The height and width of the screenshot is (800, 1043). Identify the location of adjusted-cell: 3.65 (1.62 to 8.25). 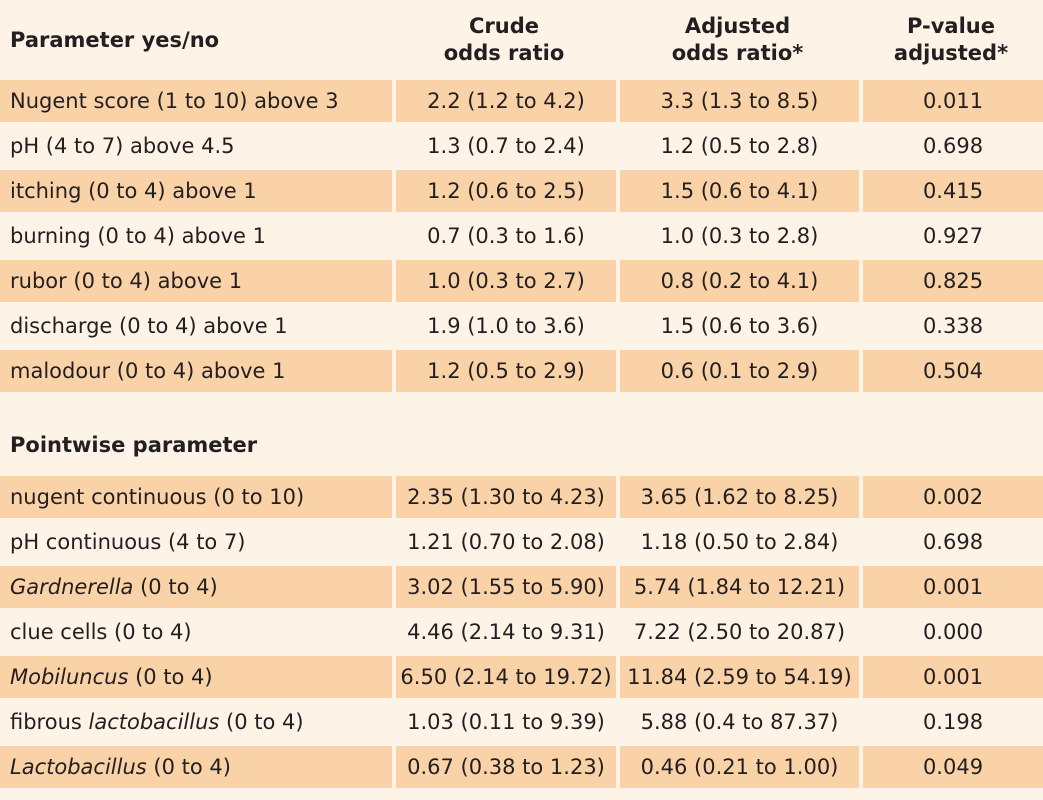
(737, 498).